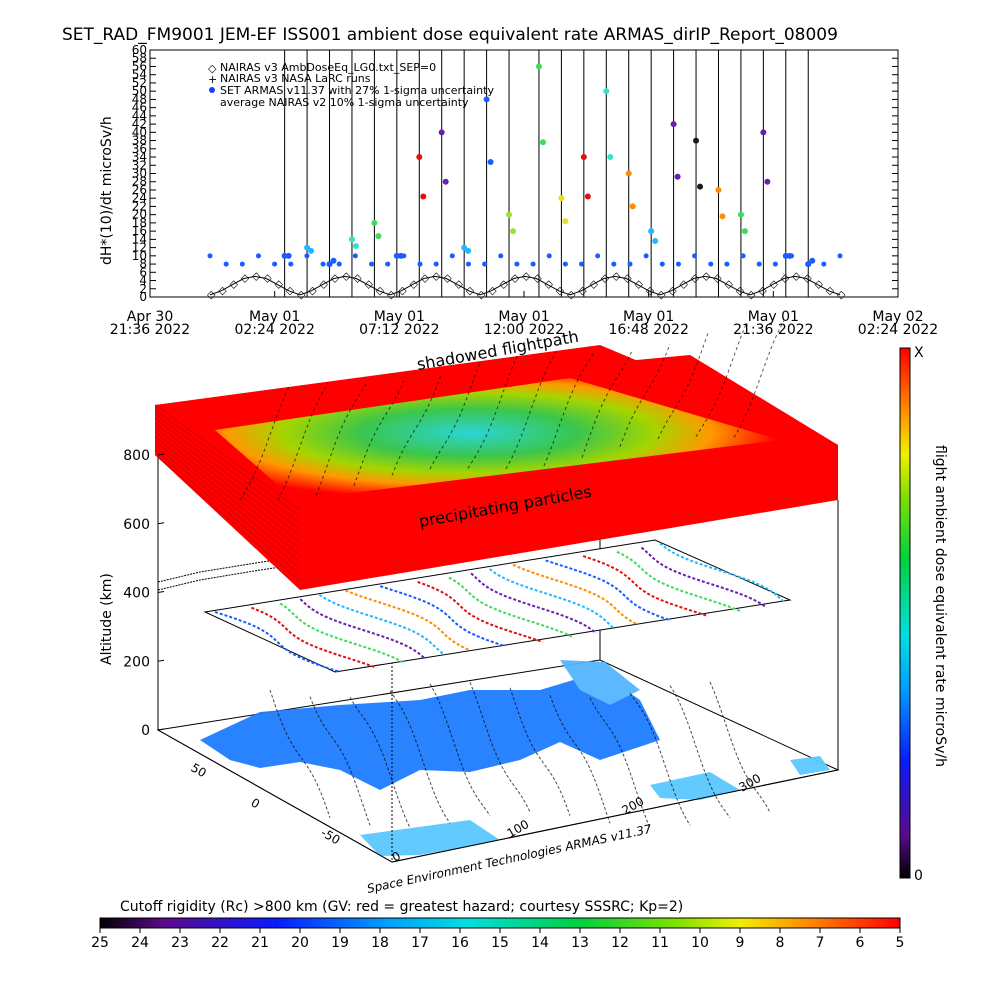  What do you see at coordinates (380, 943) in the screenshot?
I see `rigidity-tick-label: 18` at bounding box center [380, 943].